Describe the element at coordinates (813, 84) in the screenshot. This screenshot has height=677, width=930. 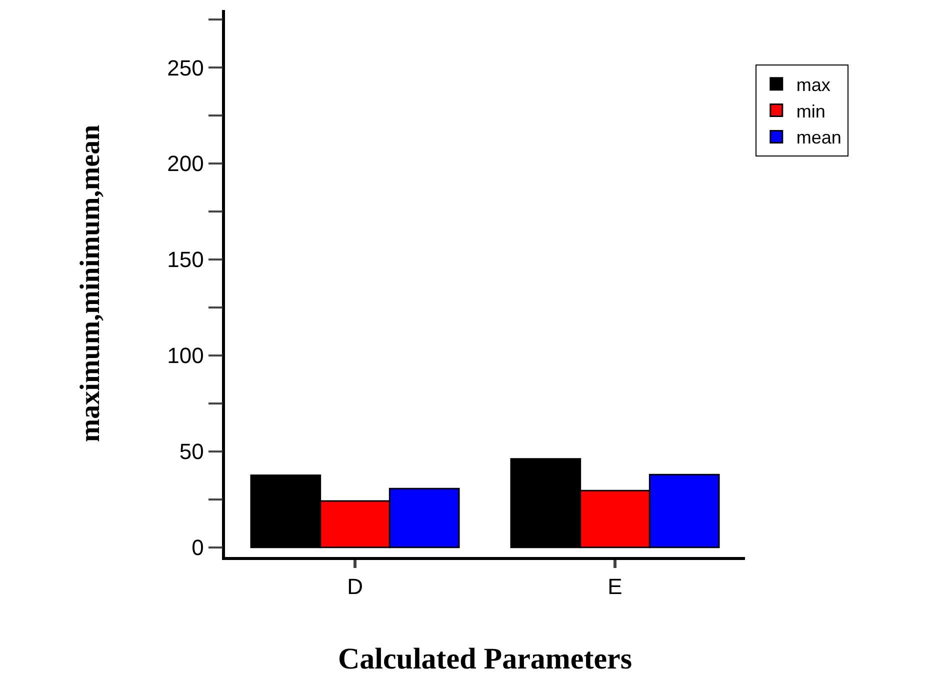
I see `legend-label: max` at that location.